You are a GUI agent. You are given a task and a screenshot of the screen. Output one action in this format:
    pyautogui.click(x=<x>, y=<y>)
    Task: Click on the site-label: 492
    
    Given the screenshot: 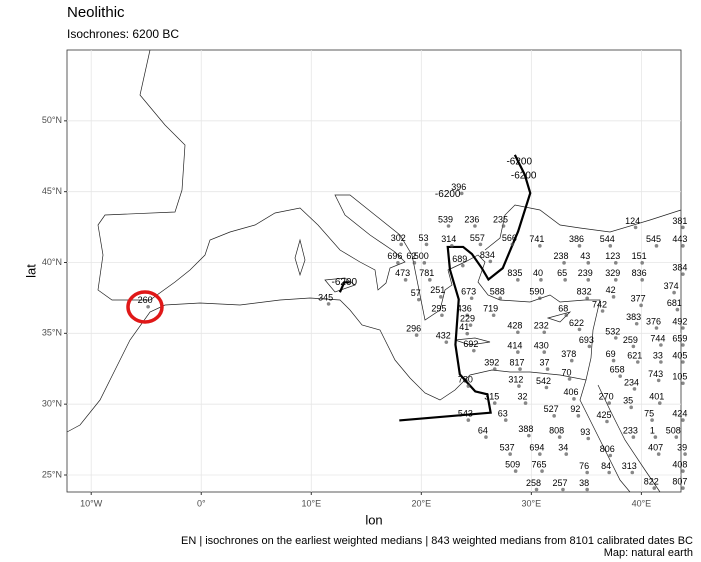 What is the action you would take?
    pyautogui.click(x=679, y=321)
    